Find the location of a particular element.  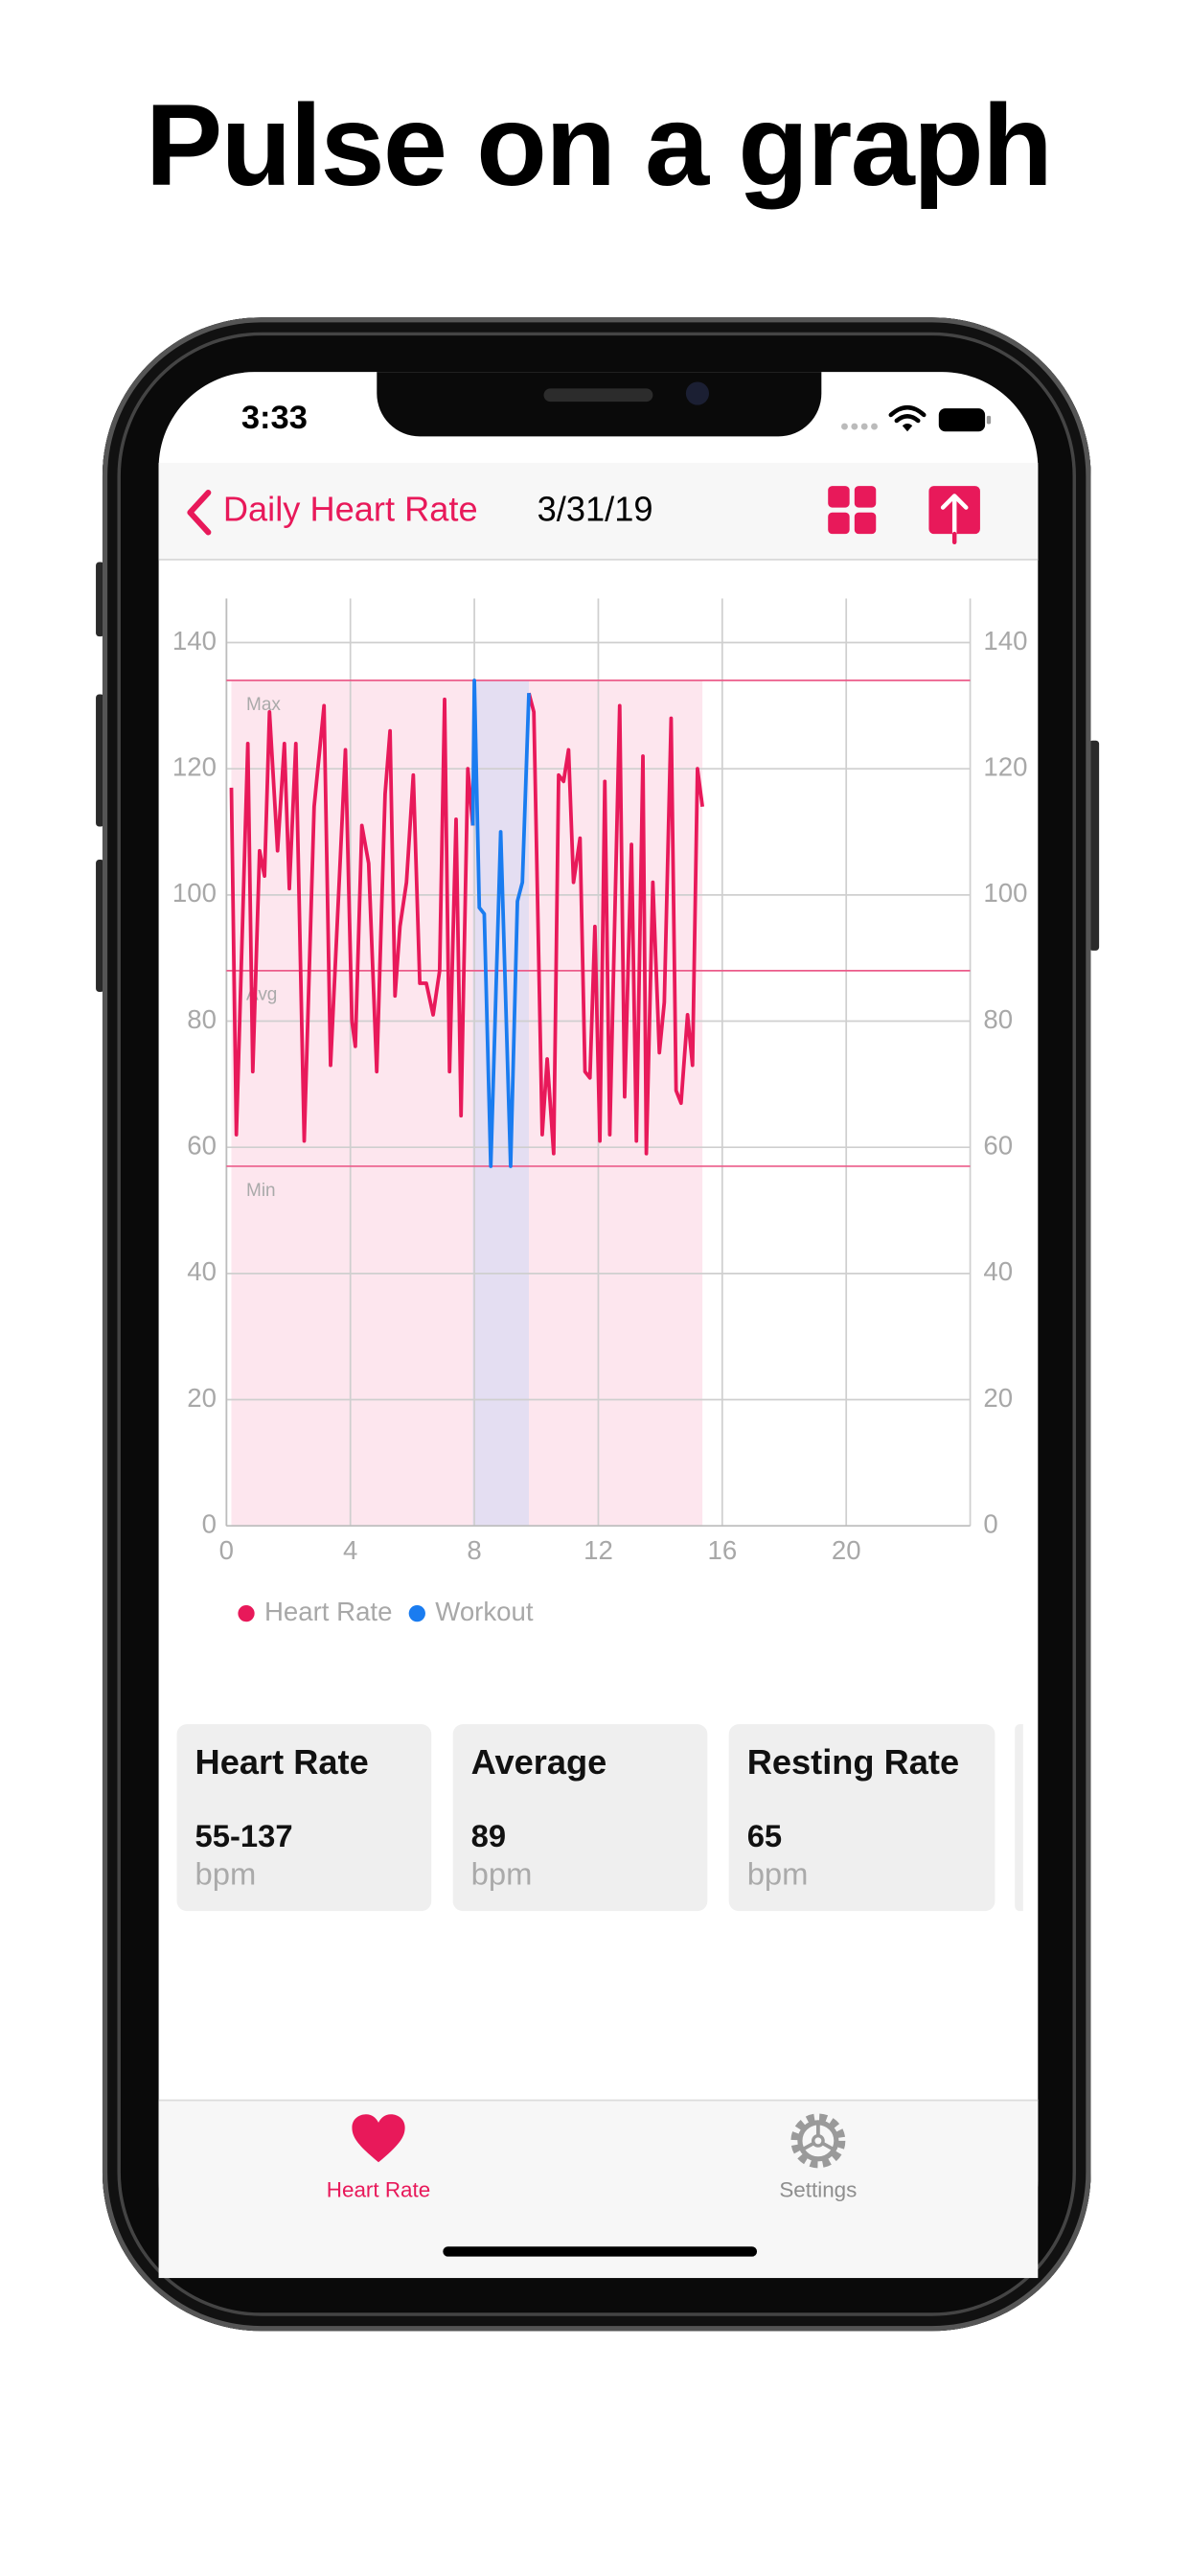

x-tick-label: 4 is located at coordinates (350, 1550).